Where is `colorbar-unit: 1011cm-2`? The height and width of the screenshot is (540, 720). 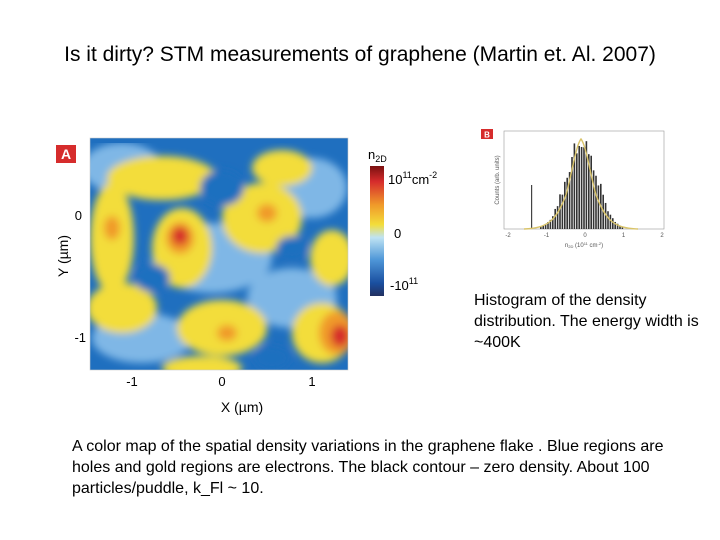
colorbar-unit: 1011cm-2 is located at coordinates (412, 178).